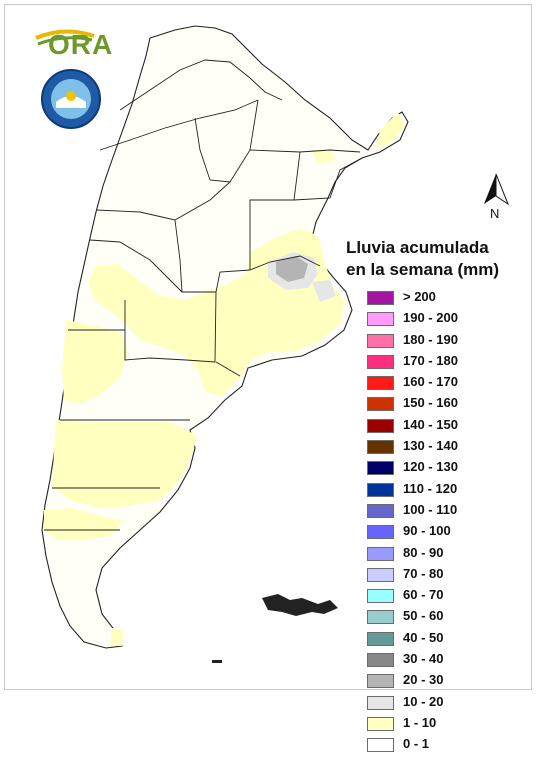  I want to click on legend-item: 90 - 100, so click(442, 532).